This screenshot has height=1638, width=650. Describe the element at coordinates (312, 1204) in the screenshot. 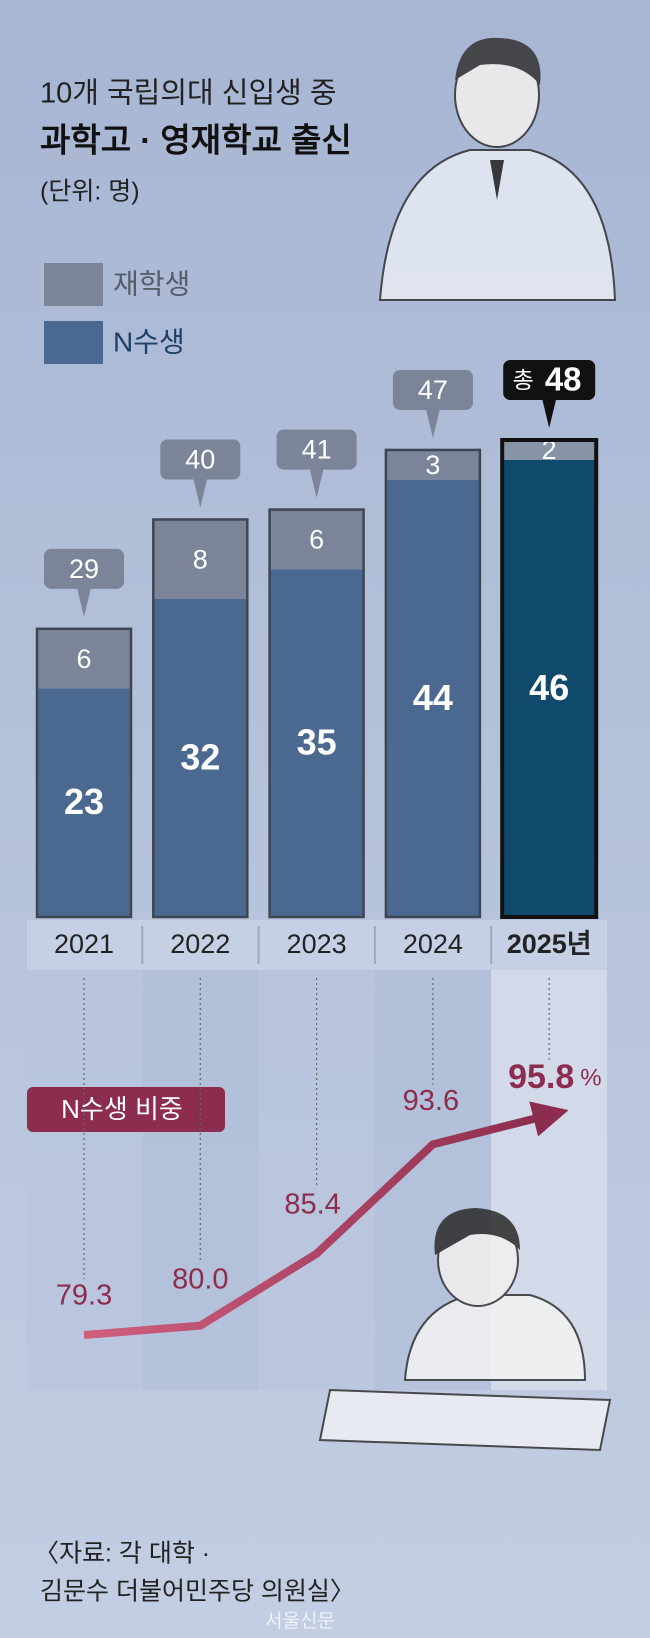

I see `value-label: 85.4` at that location.